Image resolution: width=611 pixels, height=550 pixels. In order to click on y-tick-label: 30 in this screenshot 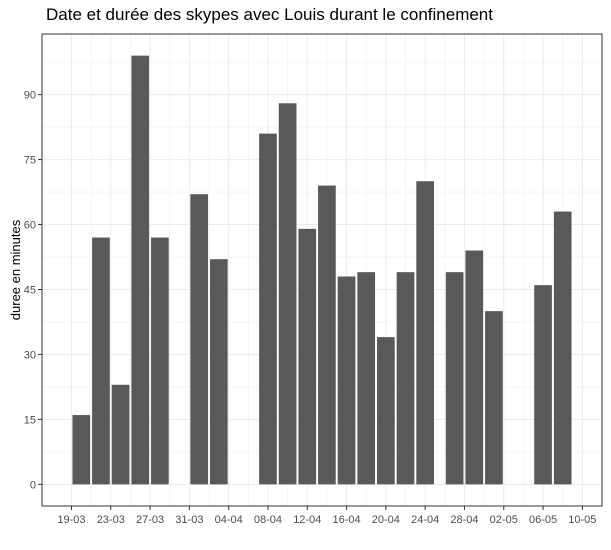, I will do `click(30, 355)`.